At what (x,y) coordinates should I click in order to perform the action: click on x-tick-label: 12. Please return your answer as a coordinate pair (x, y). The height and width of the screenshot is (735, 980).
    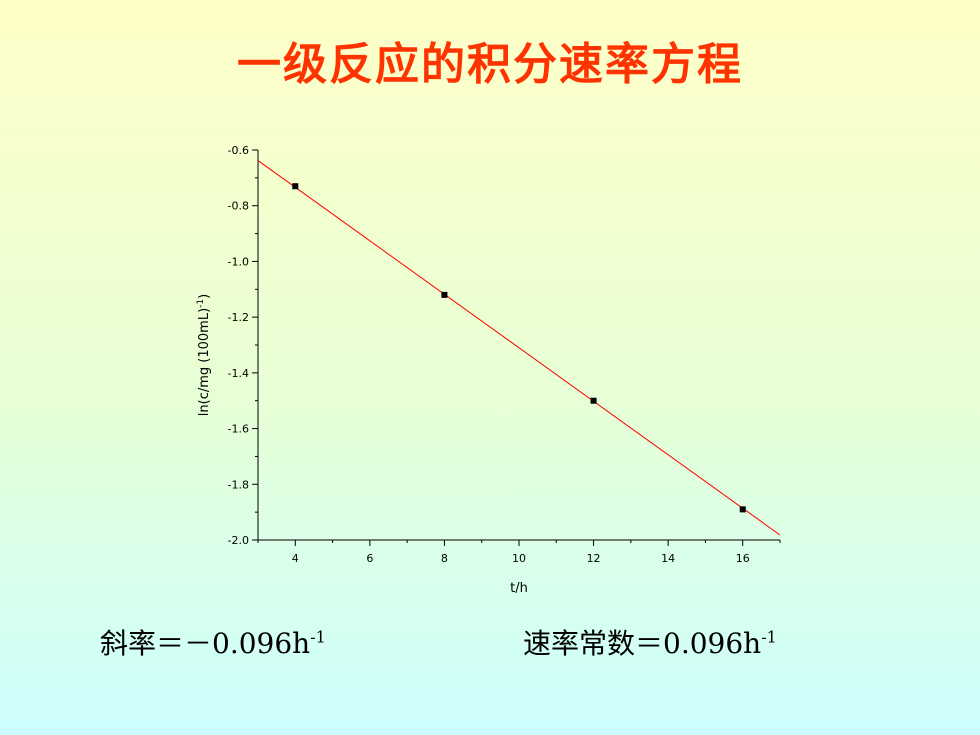
    Looking at the image, I should click on (594, 558).